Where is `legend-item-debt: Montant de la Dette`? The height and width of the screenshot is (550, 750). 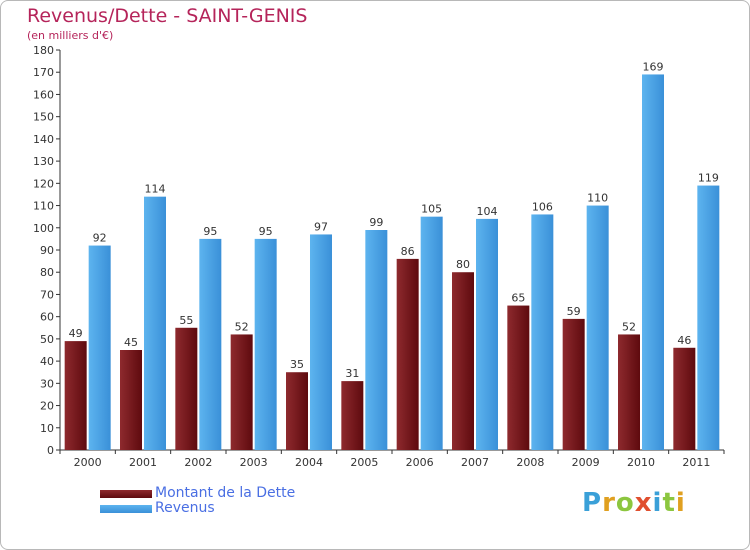
legend-item-debt: Montant de la Dette is located at coordinates (197, 493).